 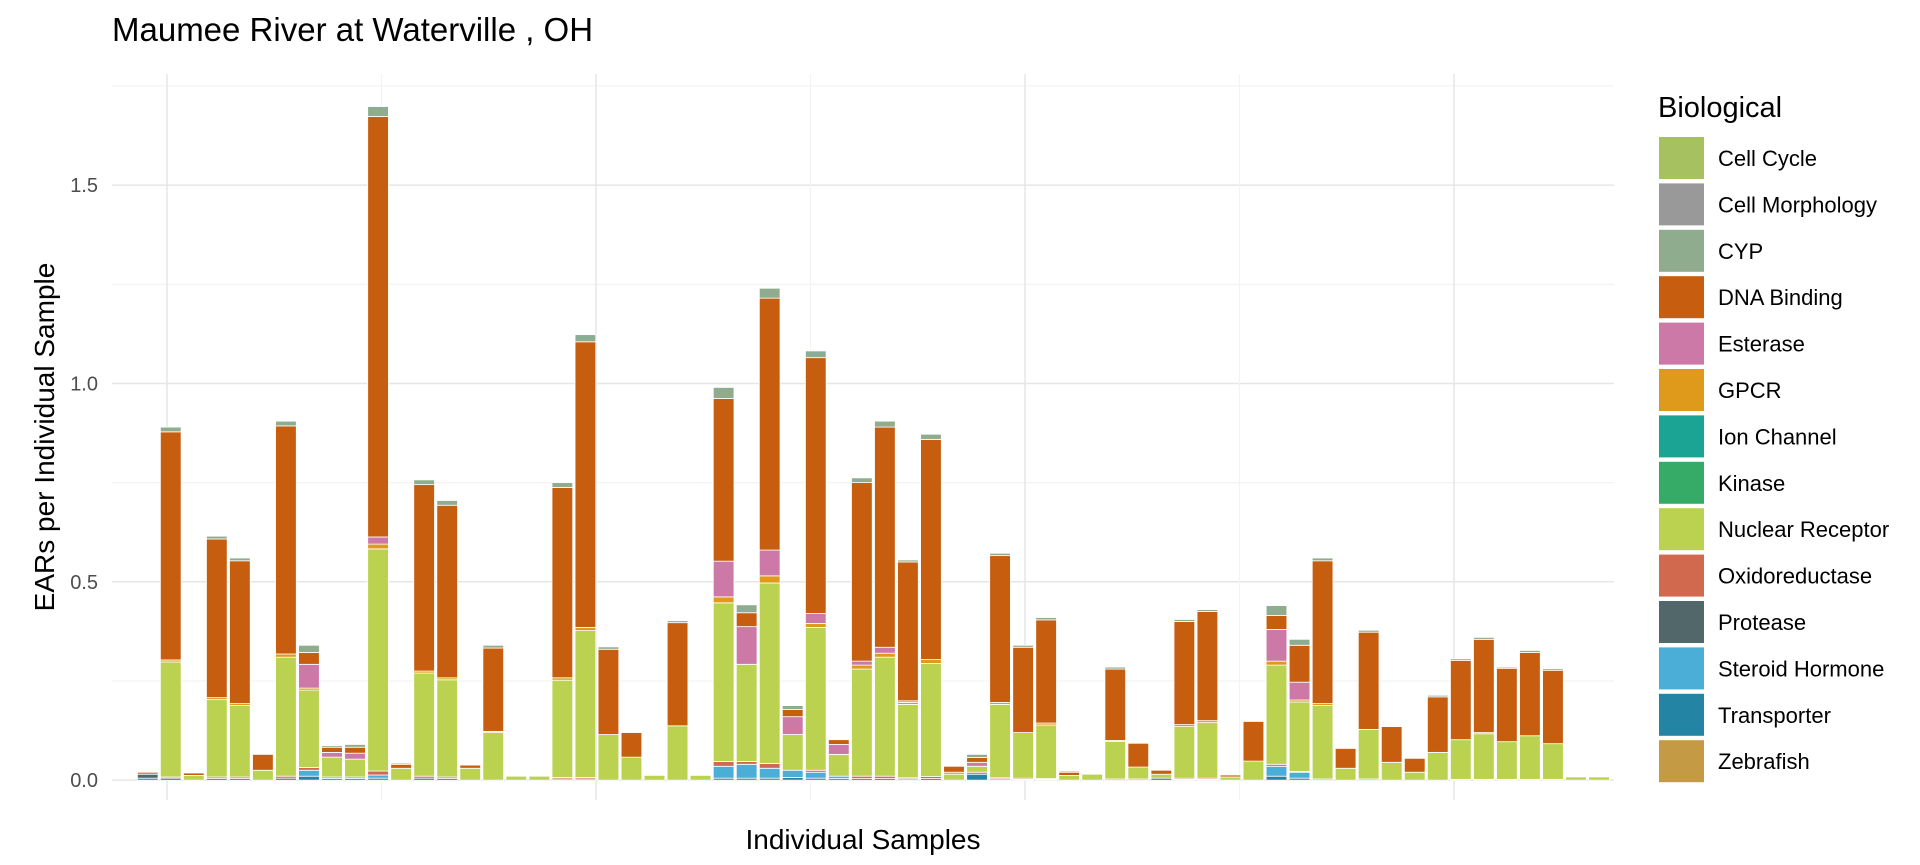 What do you see at coordinates (84, 583) in the screenshot?
I see `y-tick-label: 0.5` at bounding box center [84, 583].